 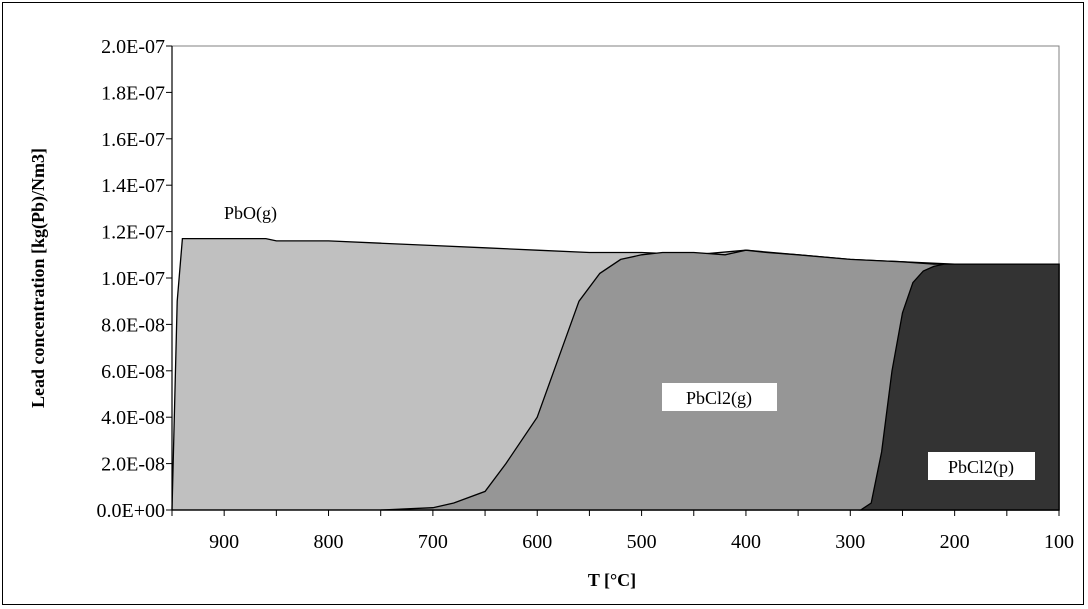 I want to click on y-tick-label: 4.0E-08, so click(x=133, y=418).